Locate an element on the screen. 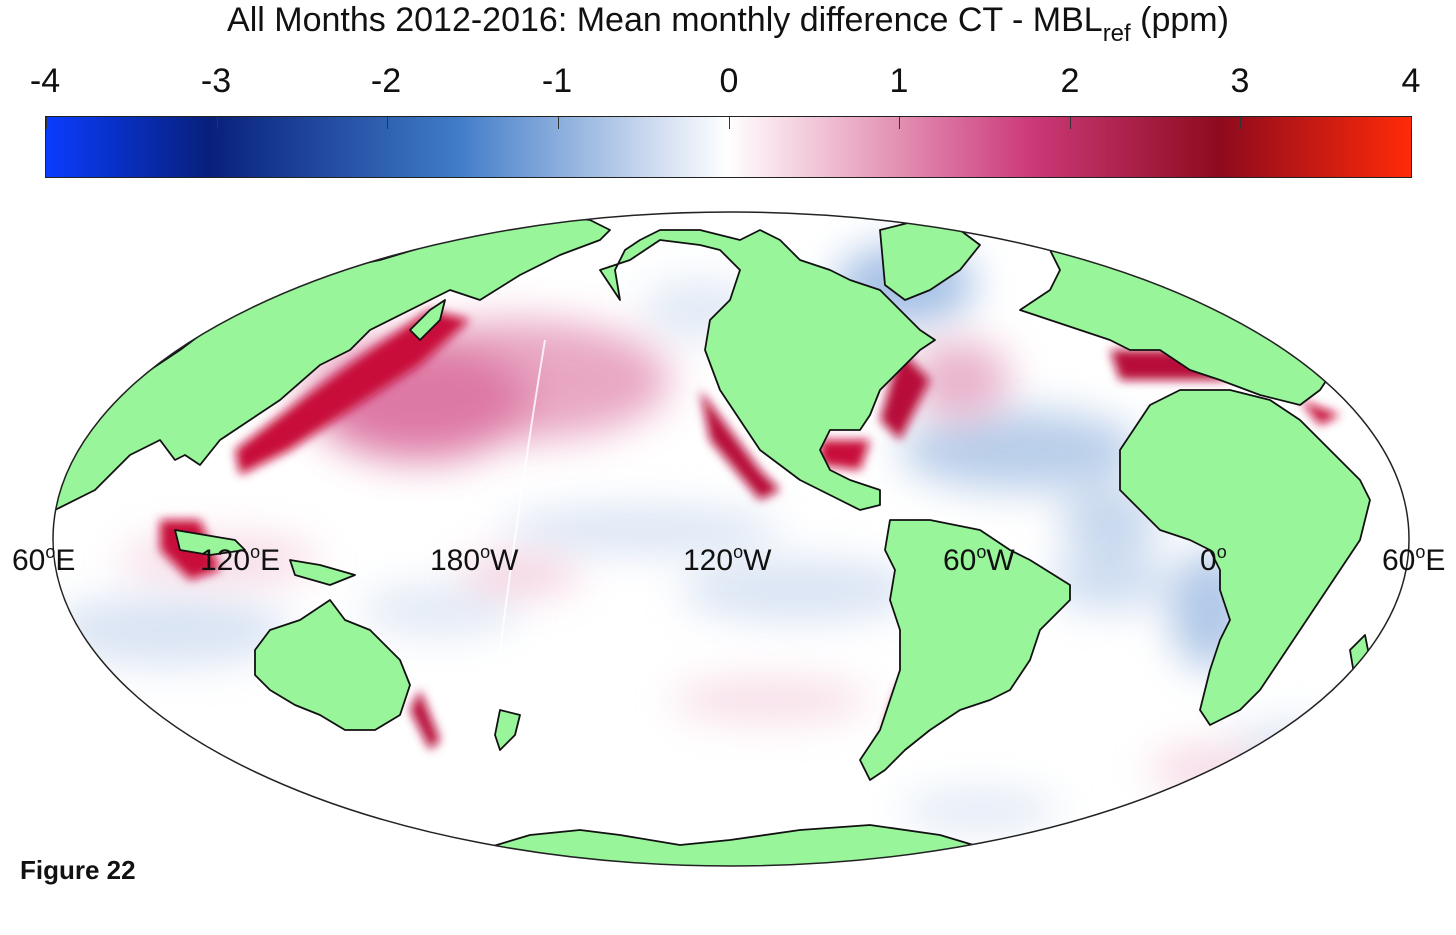 Image resolution: width=1456 pixels, height=935 pixels. colorbar-tick-label: -4 is located at coordinates (45, 81).